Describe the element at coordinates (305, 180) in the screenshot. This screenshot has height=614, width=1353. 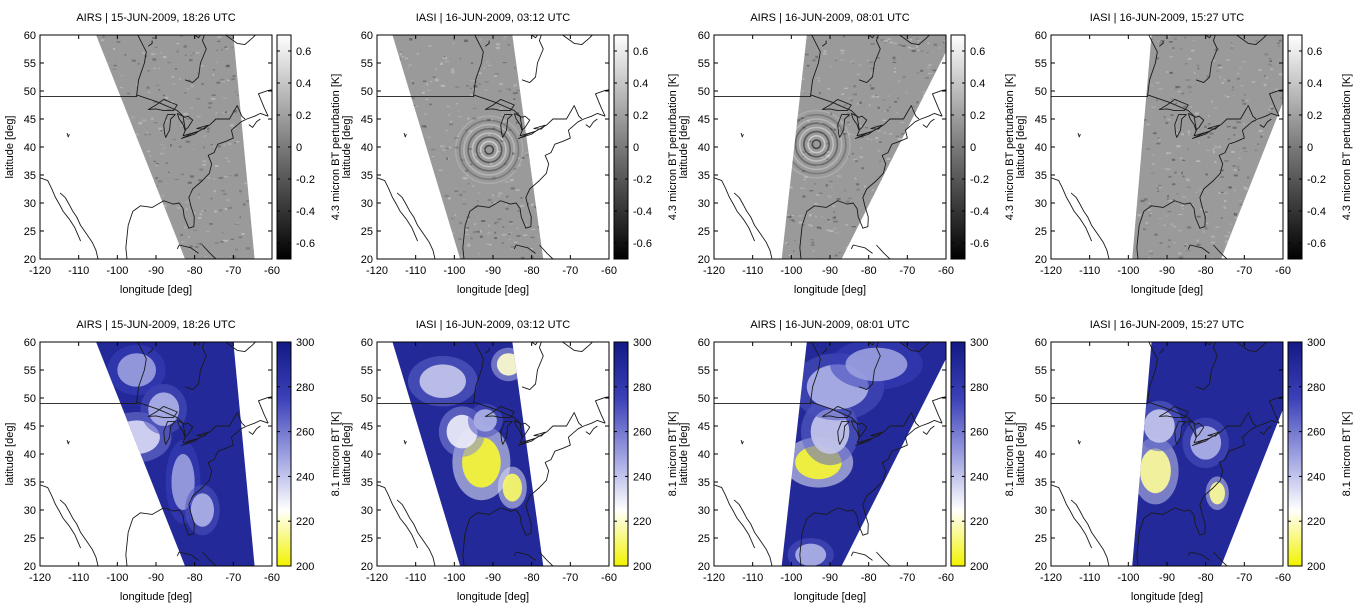
I see `colorbar-tick-label: -0.2` at that location.